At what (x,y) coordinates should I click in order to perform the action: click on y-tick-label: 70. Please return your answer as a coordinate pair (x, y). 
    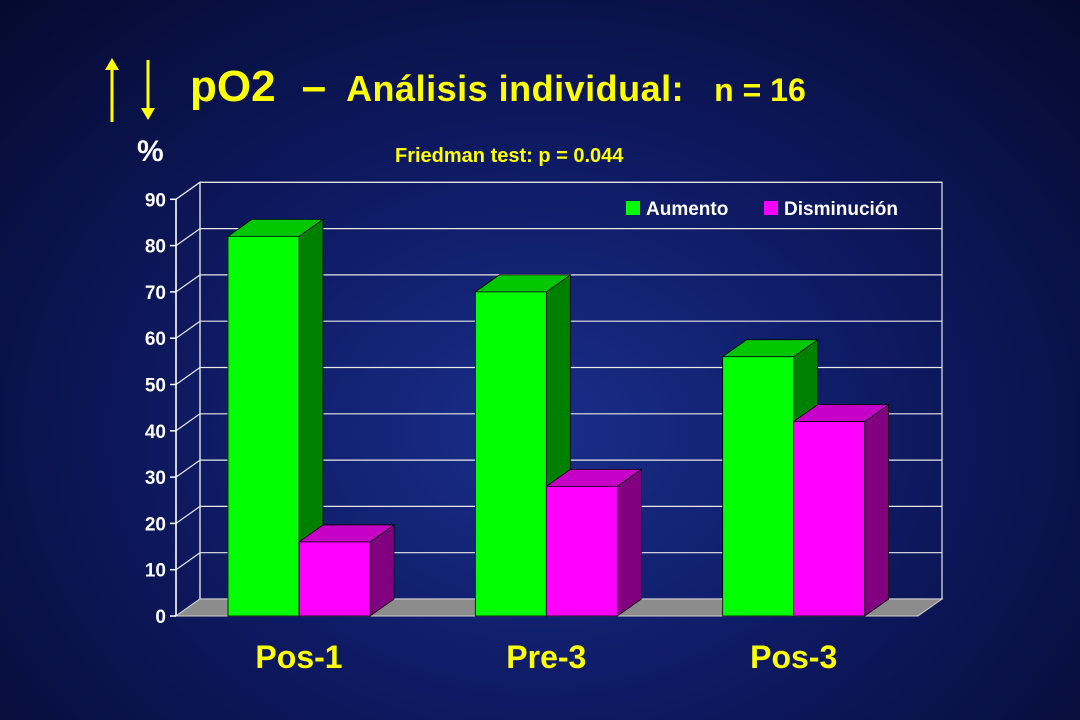
    Looking at the image, I should click on (155, 293).